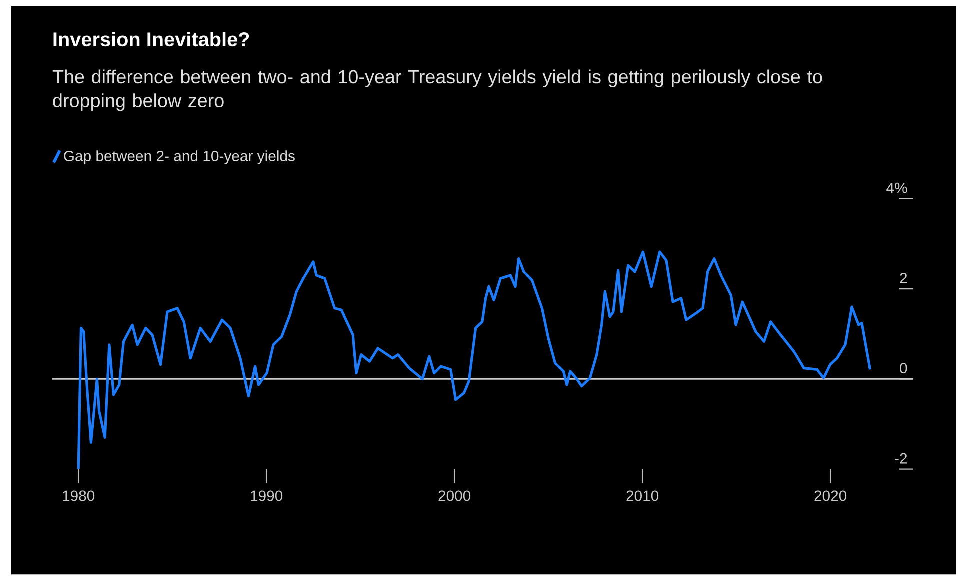  Describe the element at coordinates (152, 39) in the screenshot. I see `chart-title: Inversion Inevitable?` at that location.